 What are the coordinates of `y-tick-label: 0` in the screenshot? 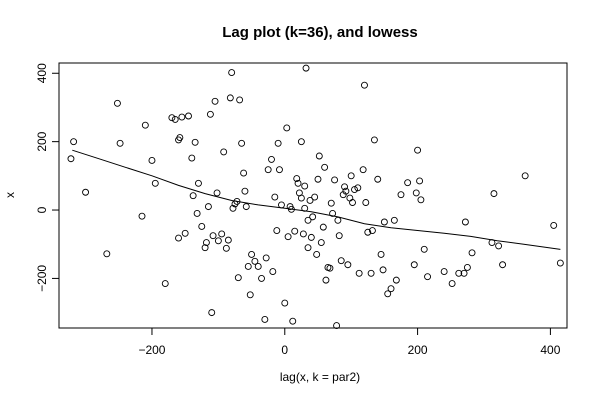 It's located at (42, 209).